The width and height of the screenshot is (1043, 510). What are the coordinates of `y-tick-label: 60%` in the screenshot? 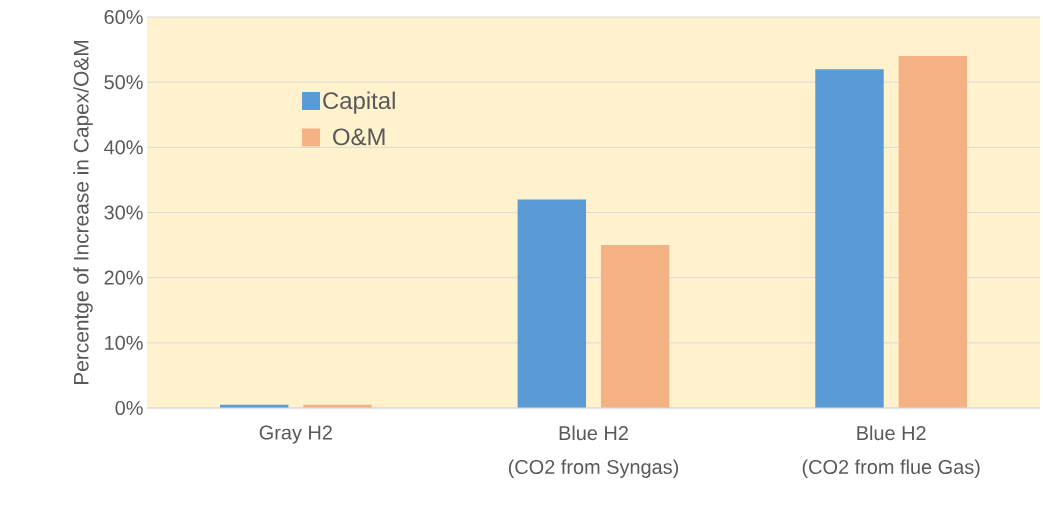 It's located at (123, 17).